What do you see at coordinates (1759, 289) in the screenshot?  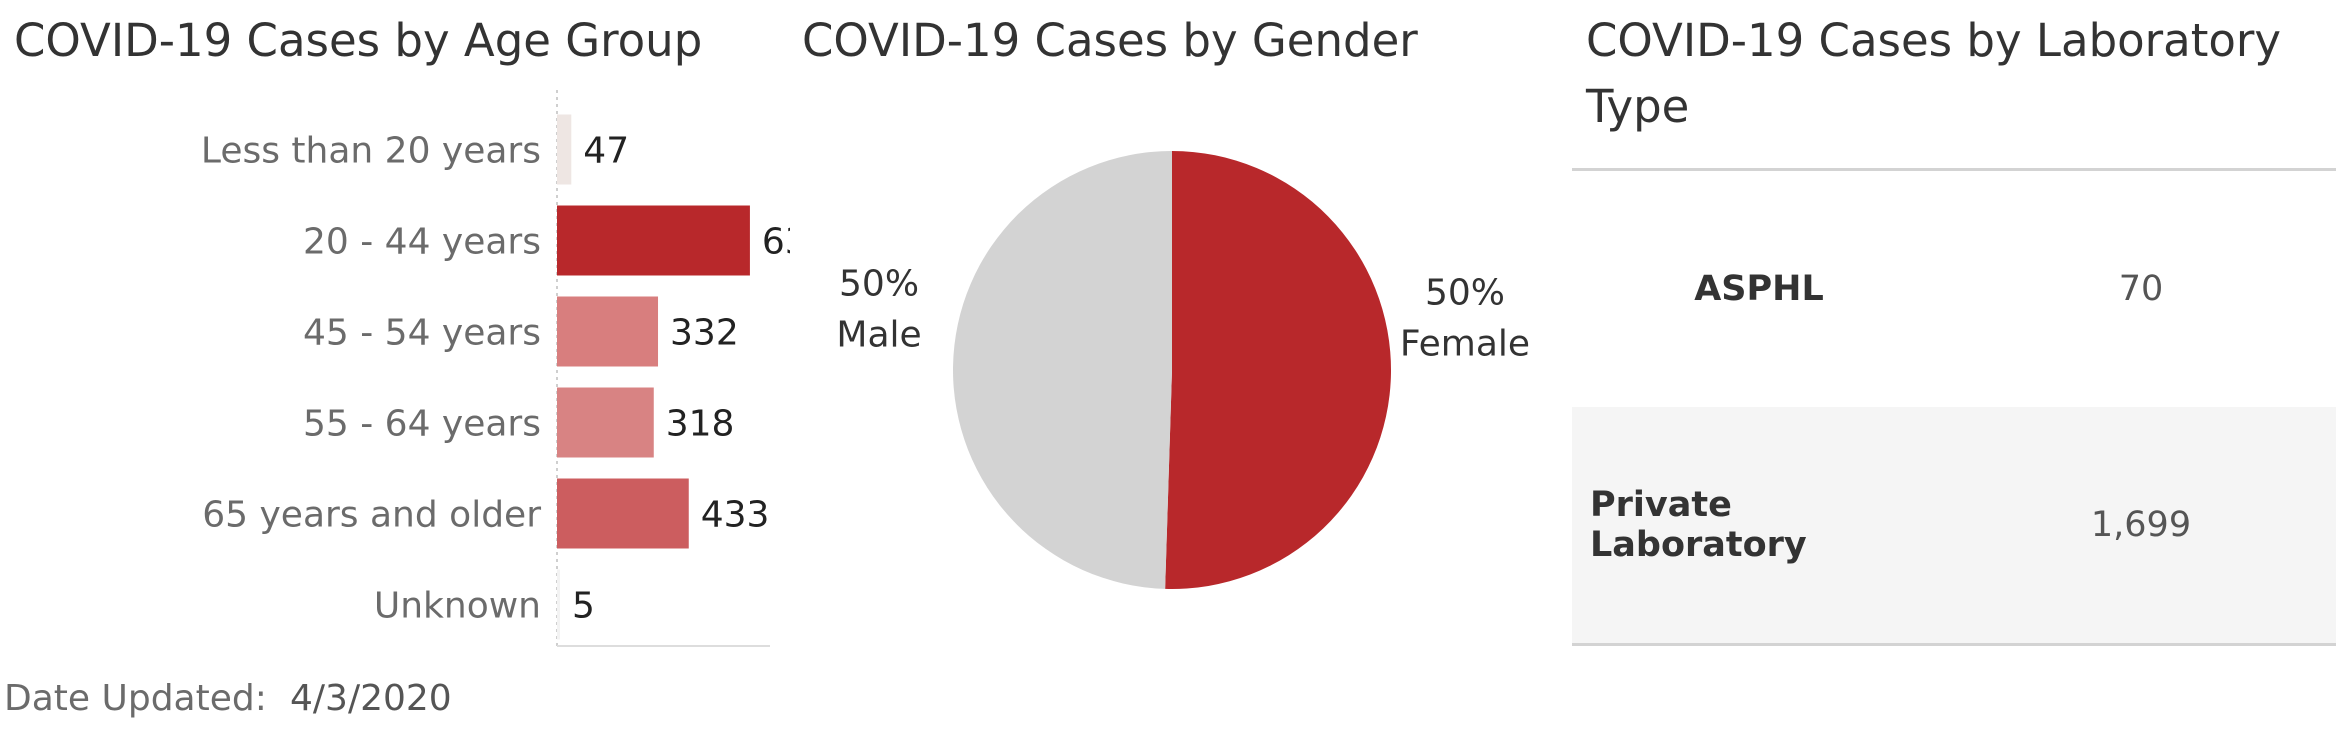 I see `lab-name: ASPHL` at bounding box center [1759, 289].